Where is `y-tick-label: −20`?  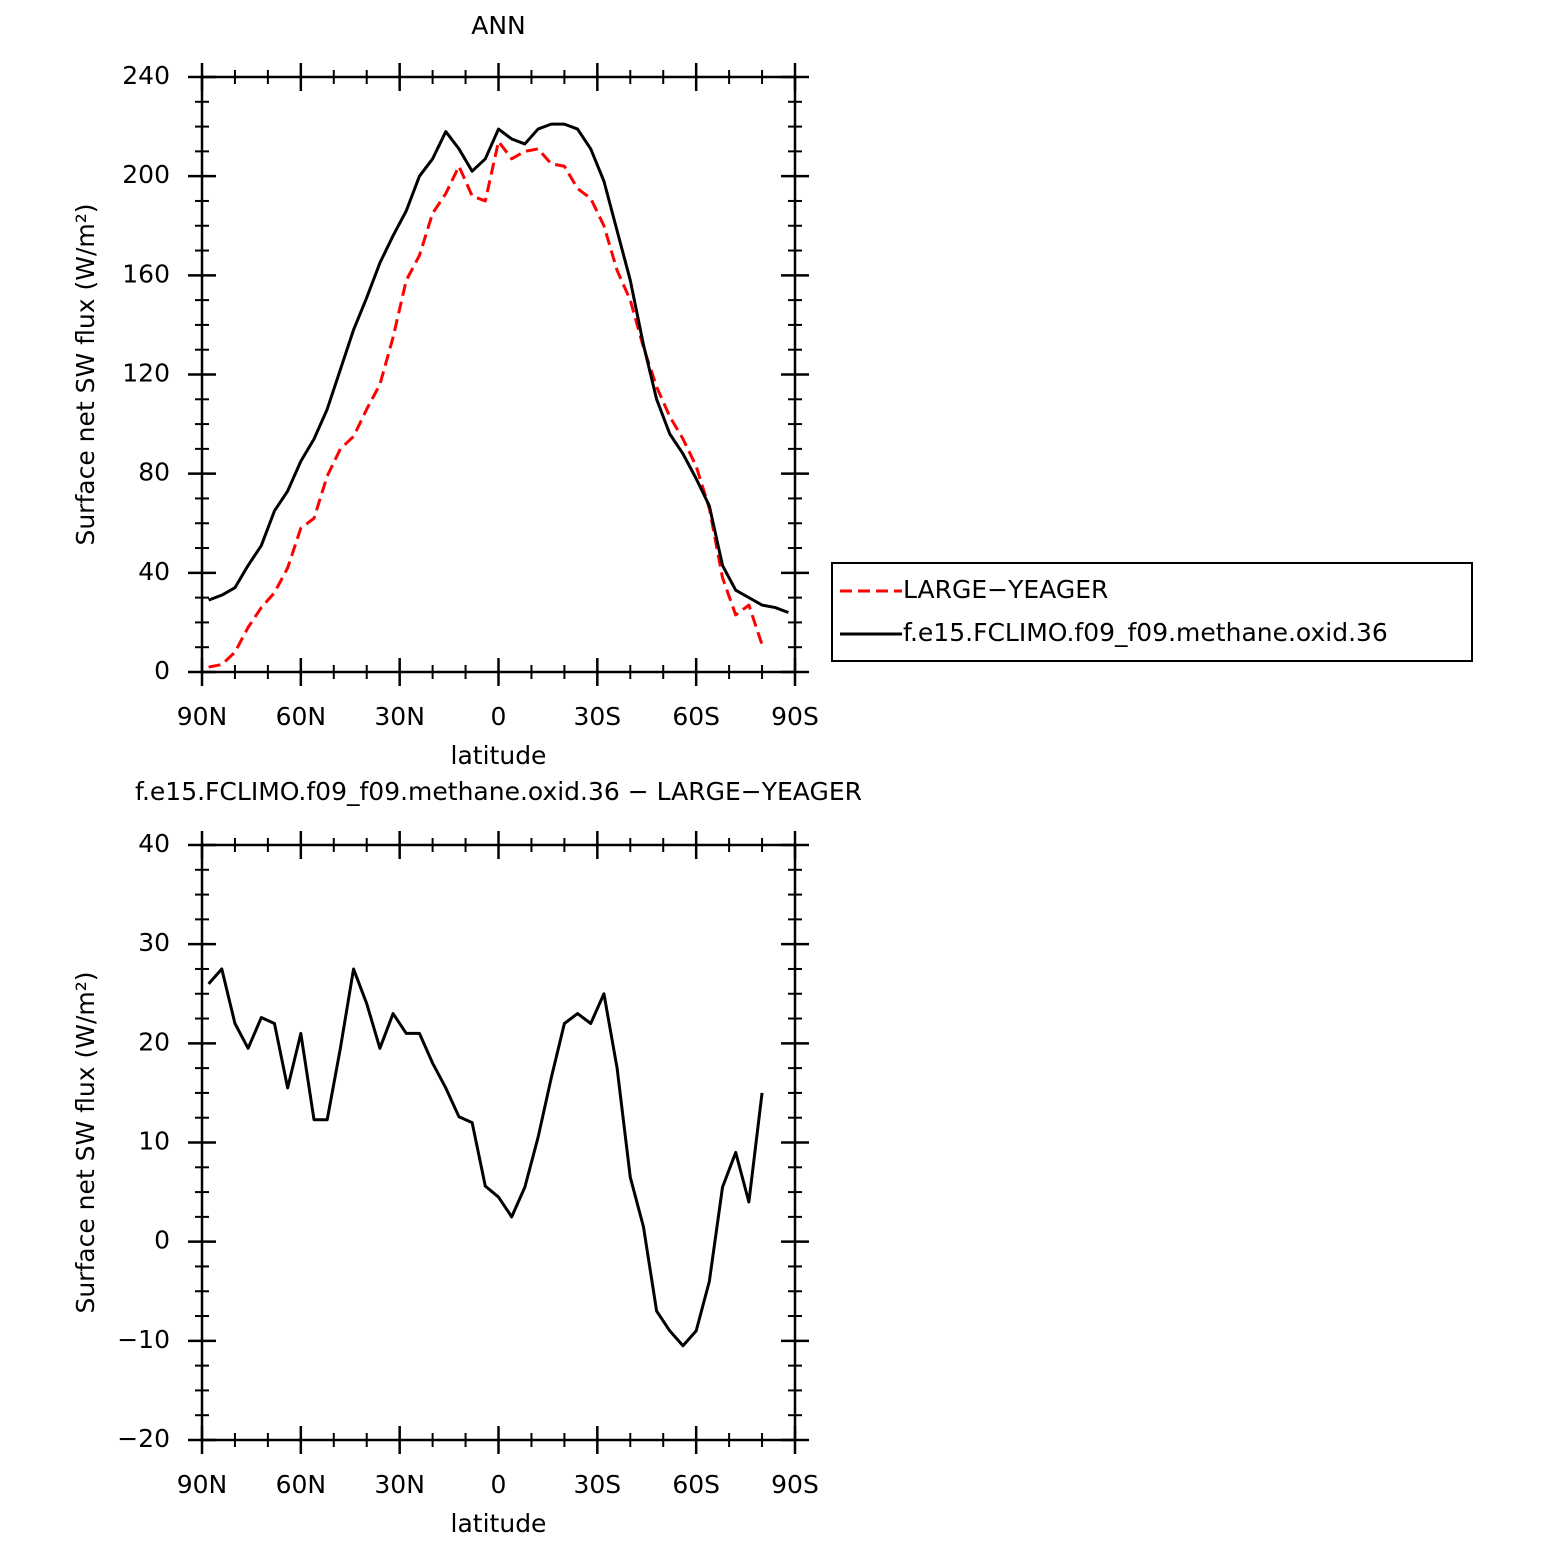 y-tick-label: −20 is located at coordinates (143, 1438).